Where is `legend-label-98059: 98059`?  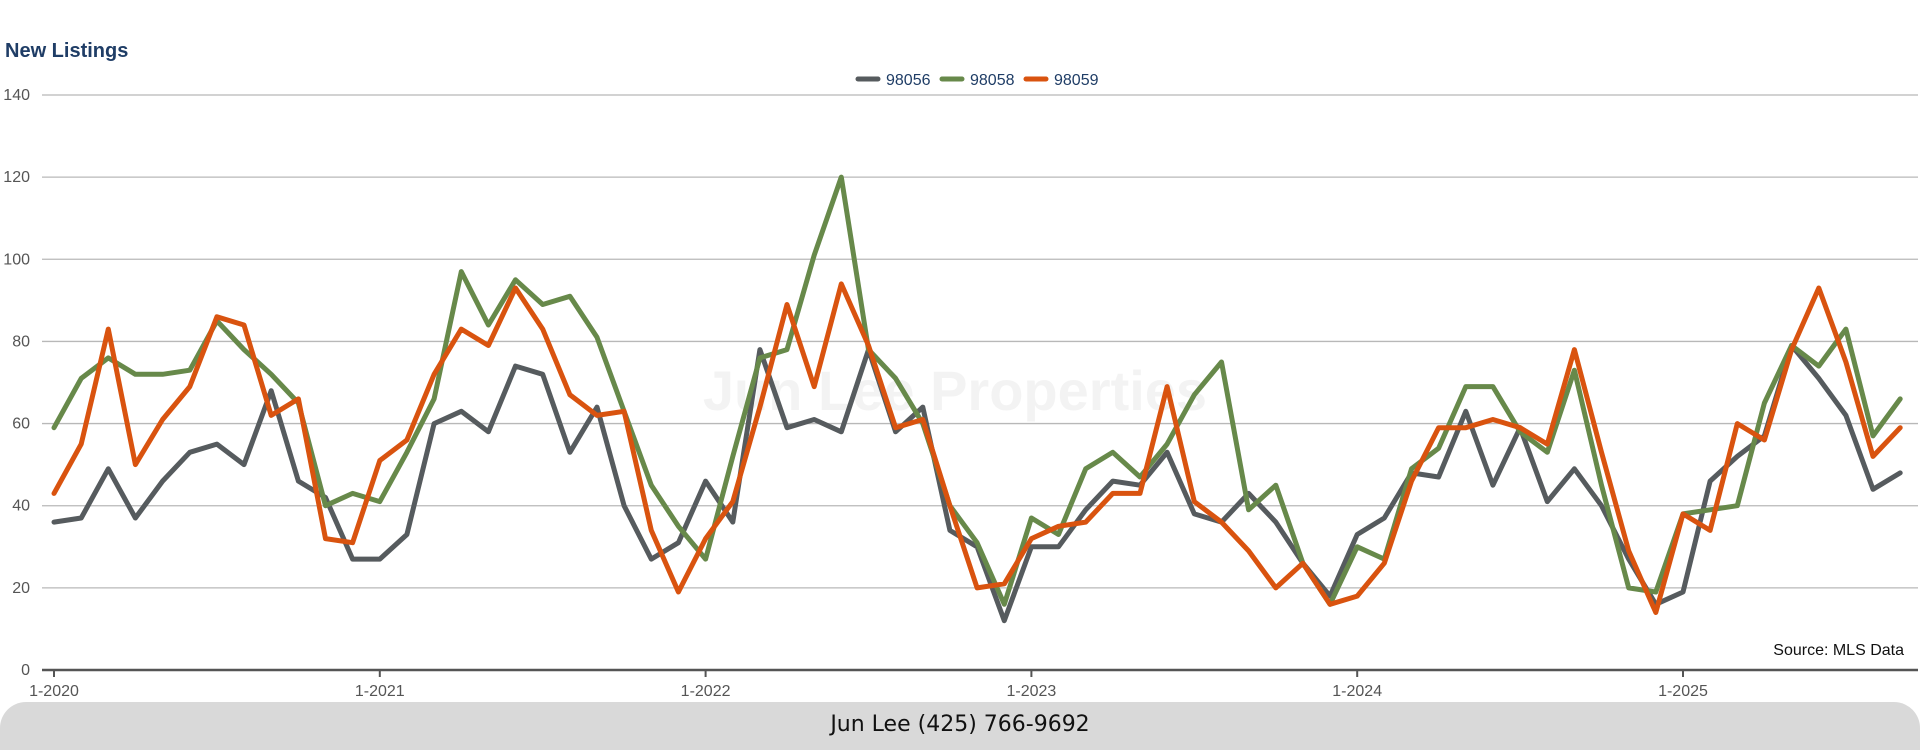
legend-label-98059: 98059 is located at coordinates (1076, 80).